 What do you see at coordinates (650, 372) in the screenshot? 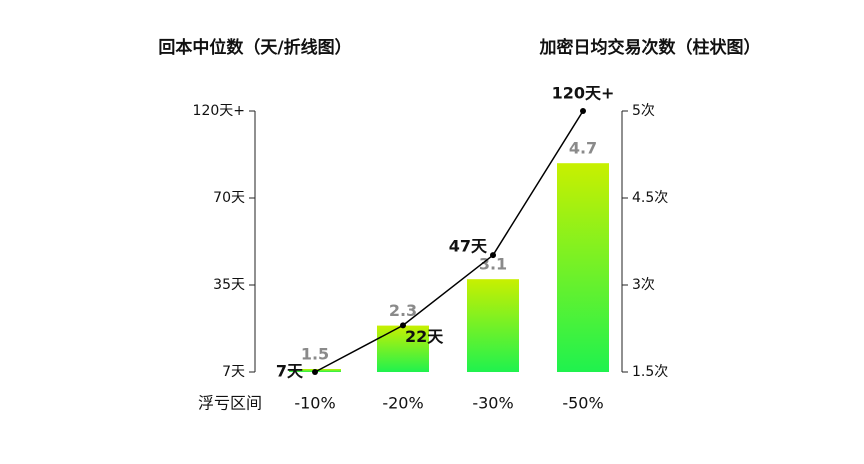
I see `y2-tick-label: 1.5次` at bounding box center [650, 372].